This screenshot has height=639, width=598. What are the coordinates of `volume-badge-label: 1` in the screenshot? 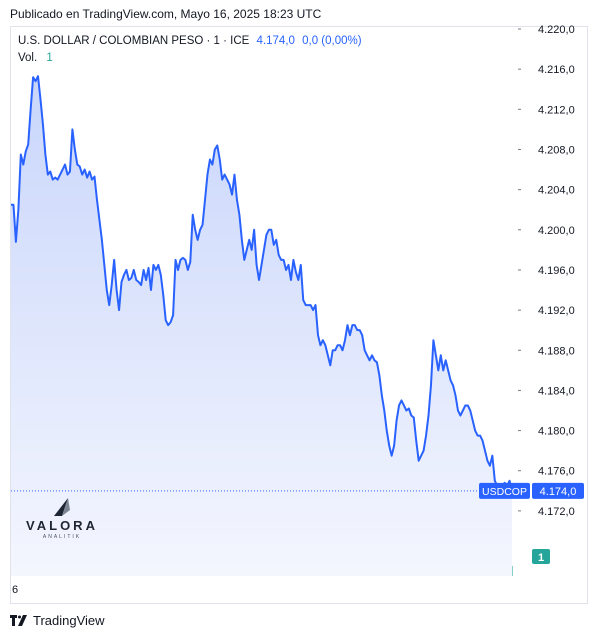 It's located at (541, 558).